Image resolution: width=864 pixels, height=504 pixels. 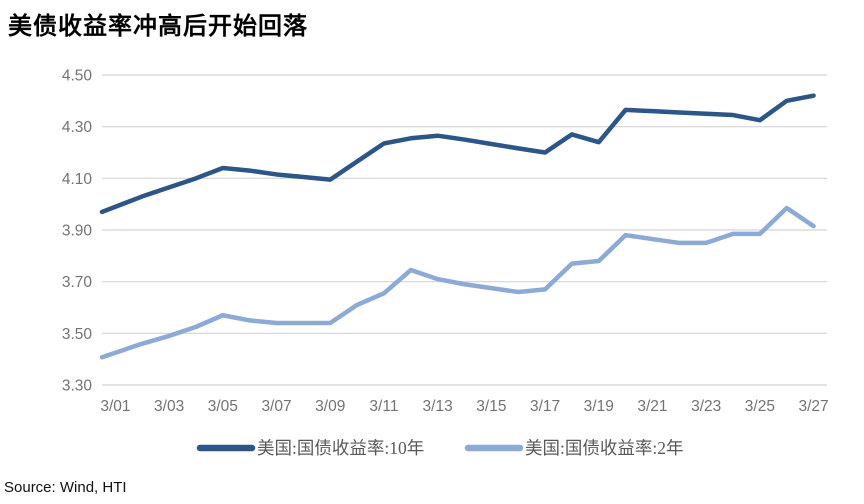 I want to click on x-tick-label: 3/09, so click(x=330, y=406).